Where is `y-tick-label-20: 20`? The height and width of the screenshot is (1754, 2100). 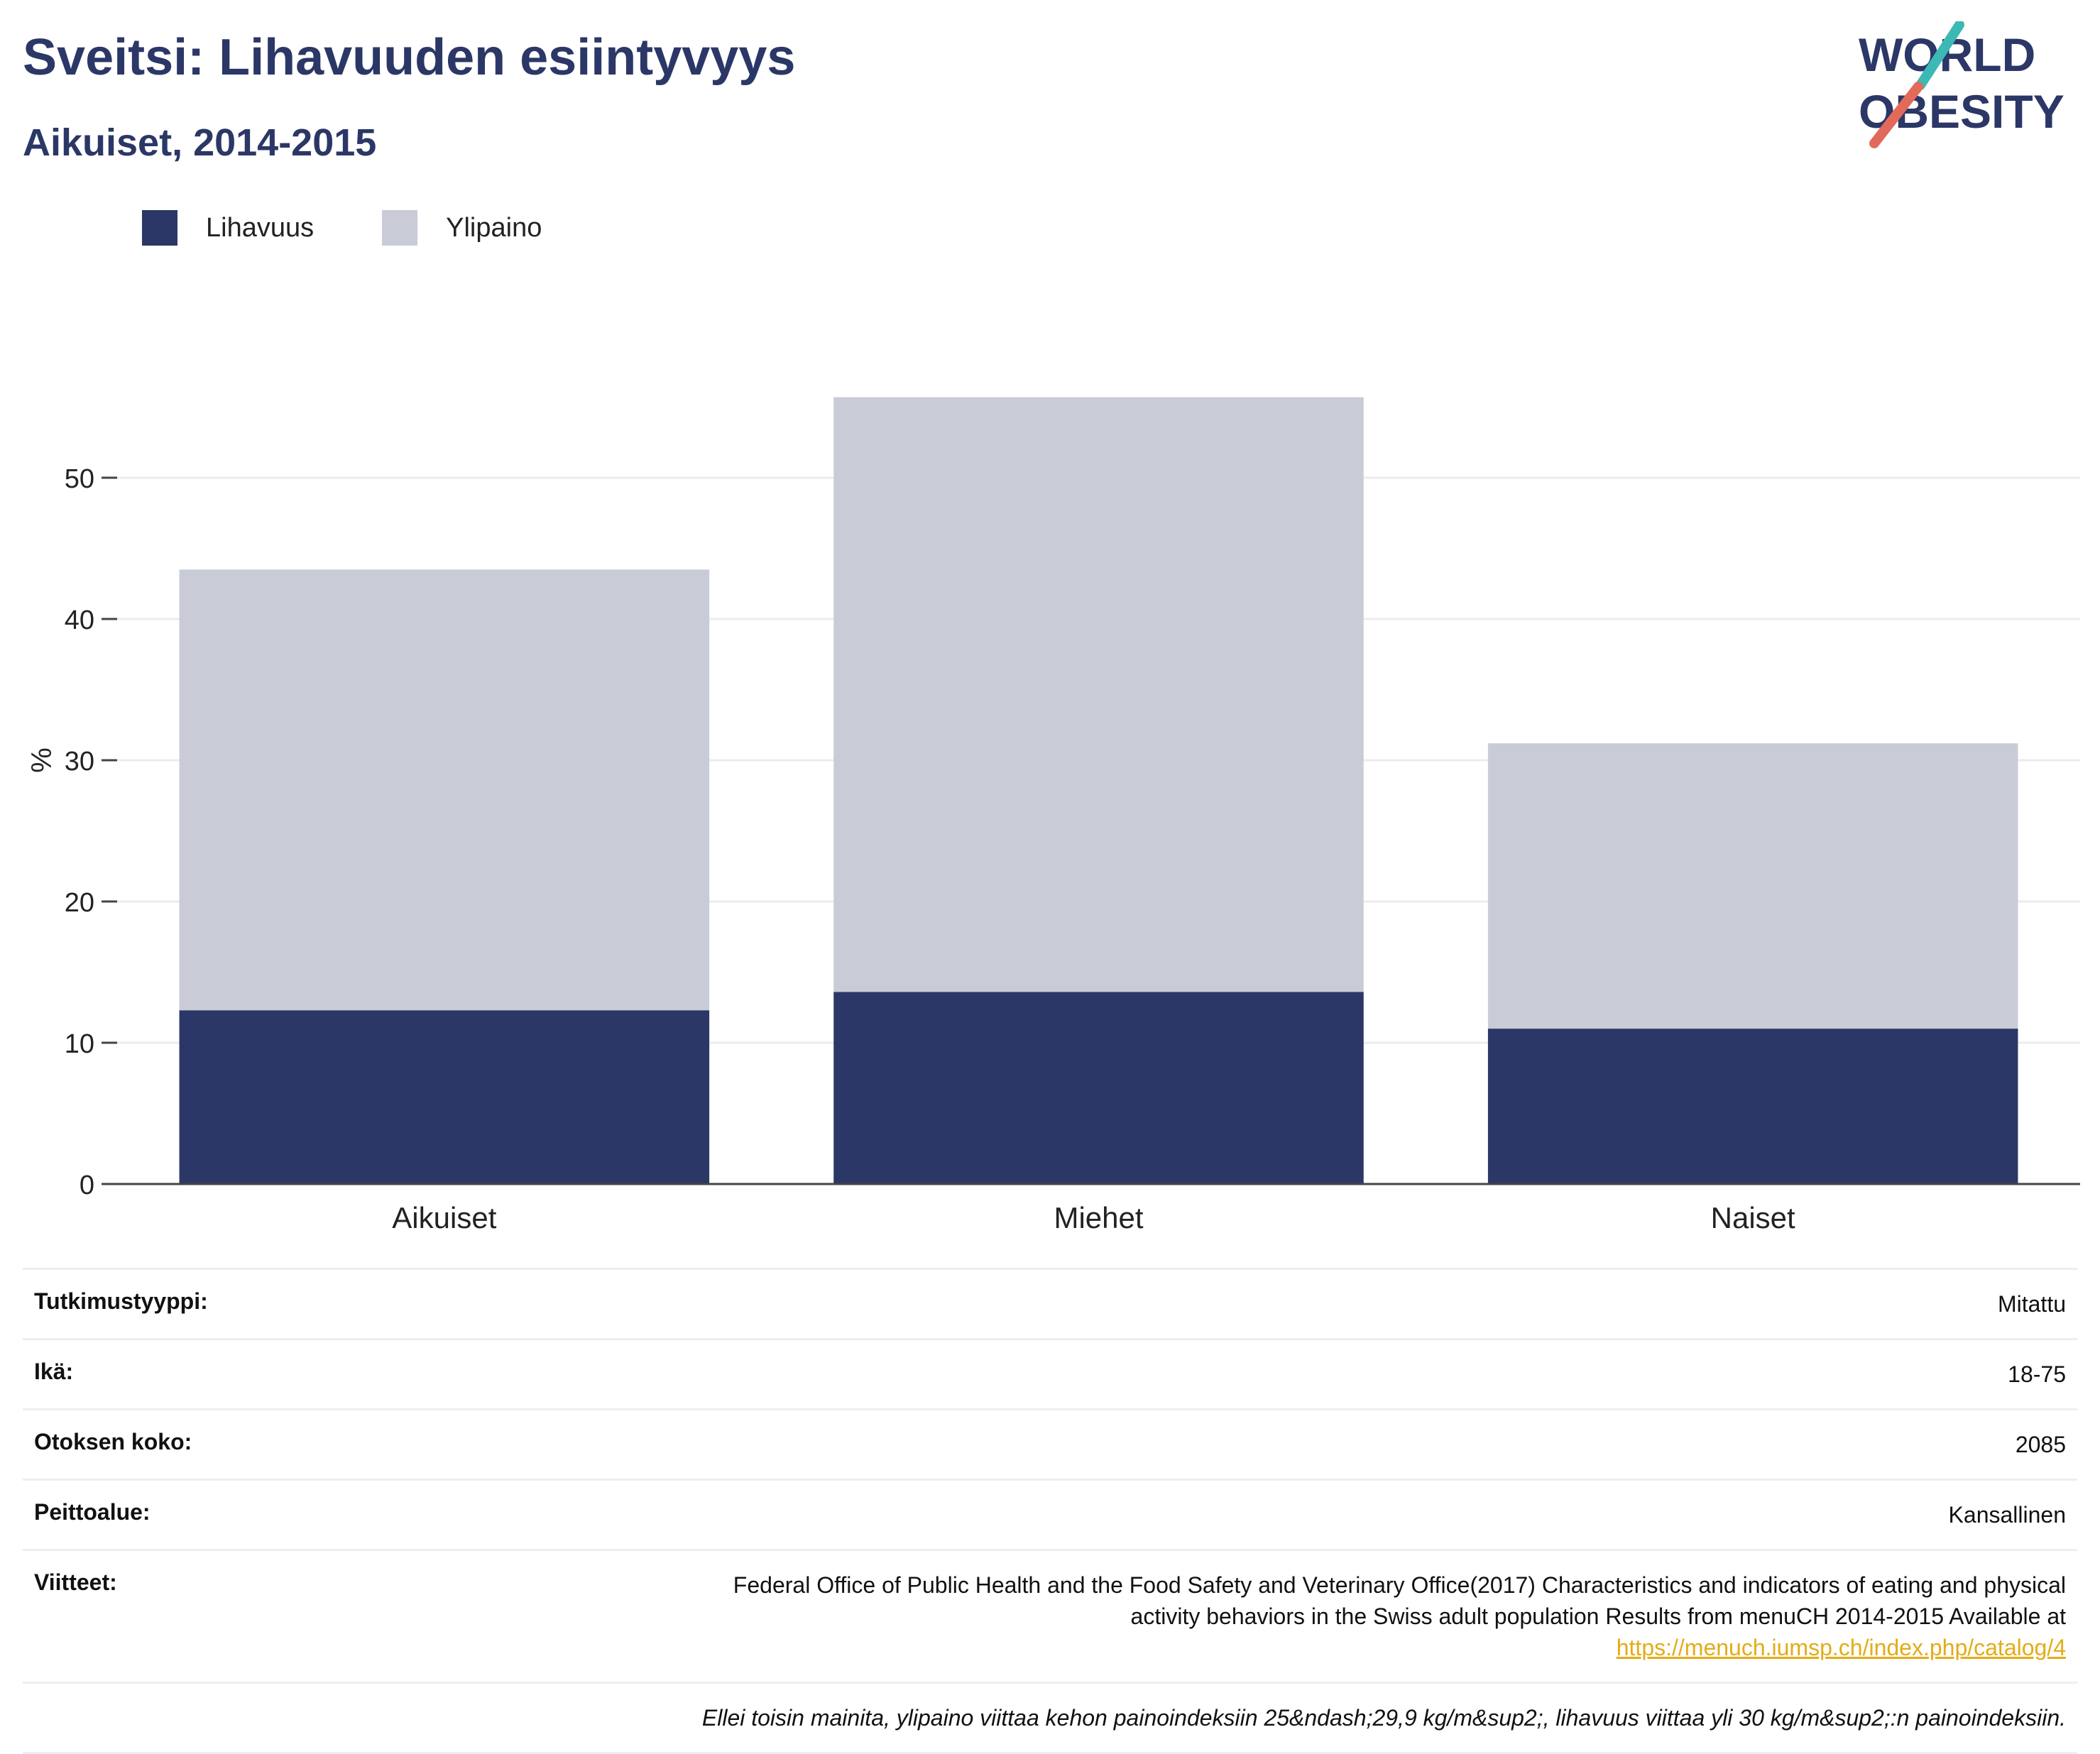
y-tick-label-20: 20 is located at coordinates (79, 903).